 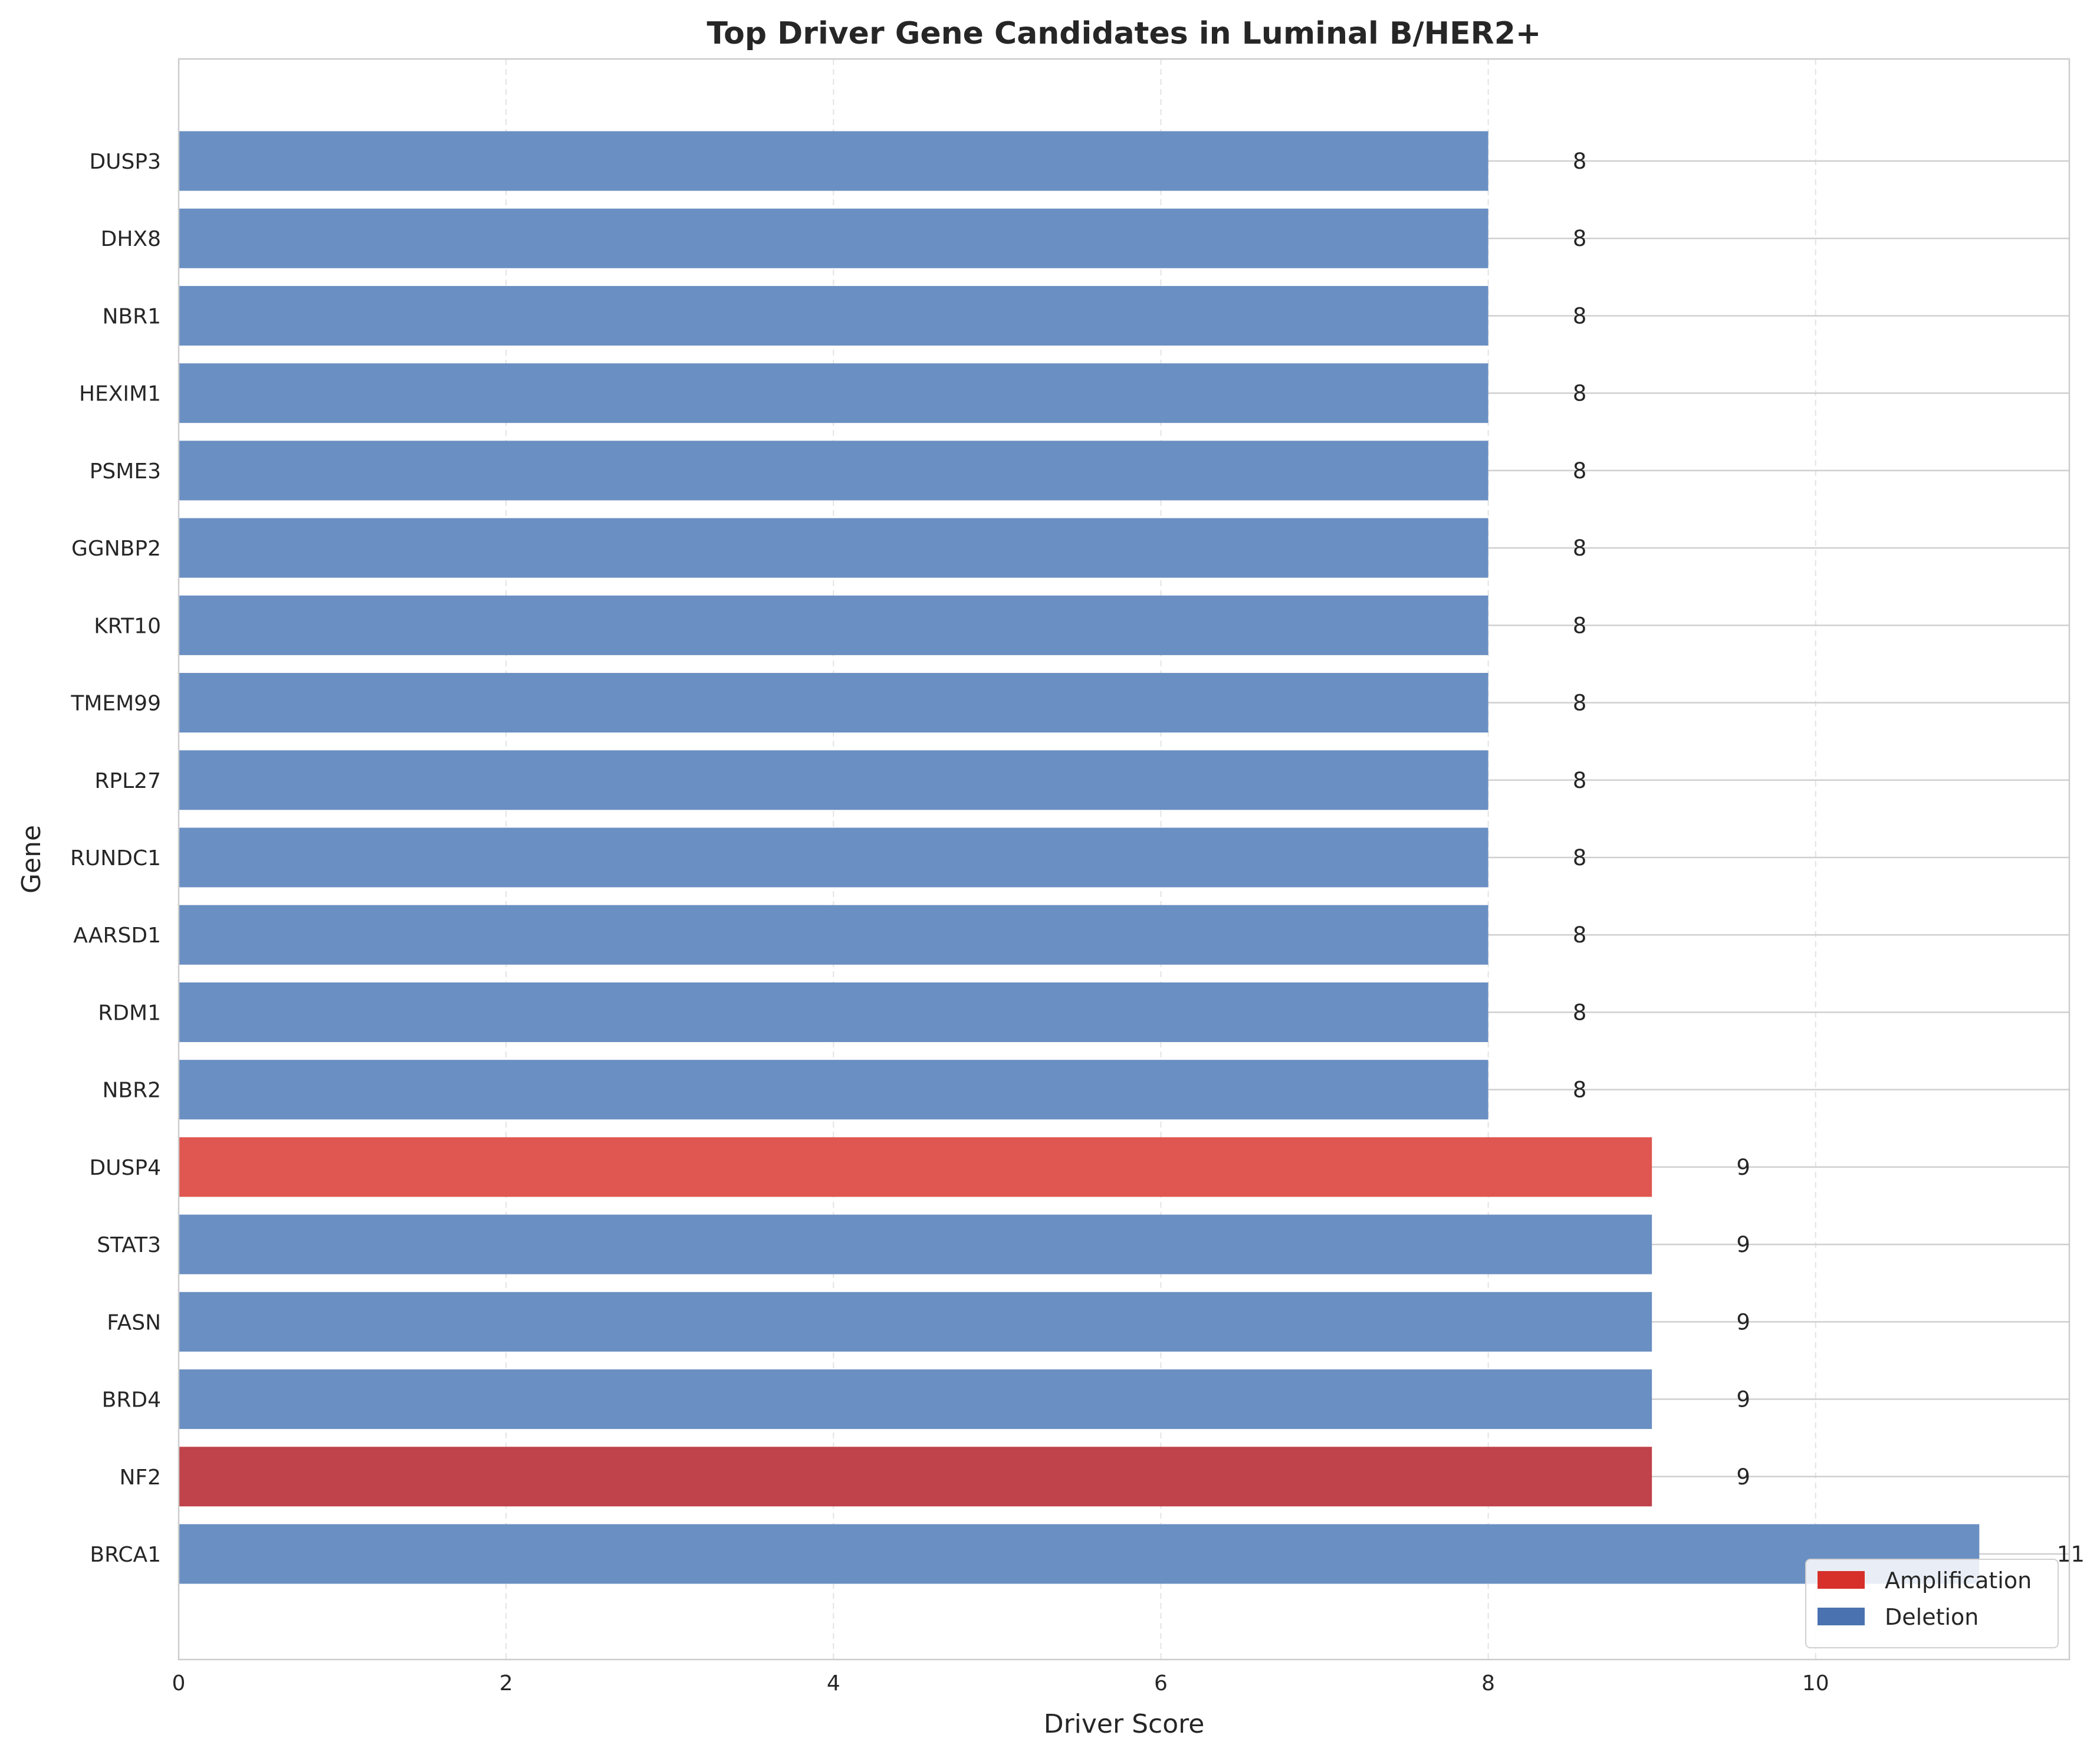 I want to click on y-tick-label: RUNDC1, so click(x=115, y=858).